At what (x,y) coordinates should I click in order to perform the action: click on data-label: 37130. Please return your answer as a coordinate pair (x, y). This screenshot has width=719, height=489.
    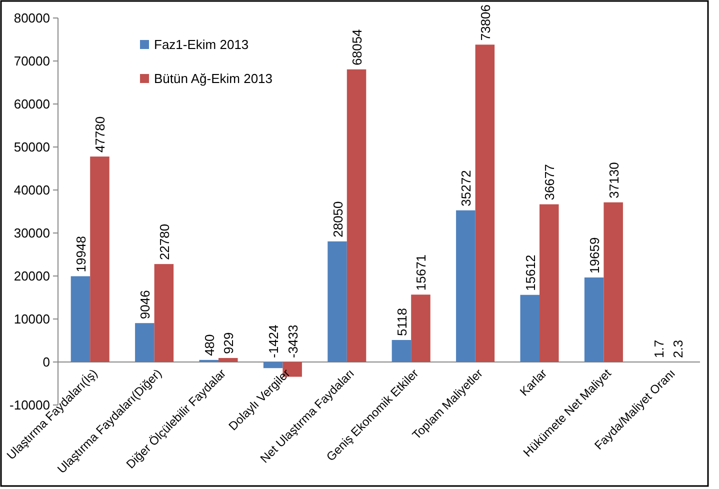
    Looking at the image, I should click on (614, 180).